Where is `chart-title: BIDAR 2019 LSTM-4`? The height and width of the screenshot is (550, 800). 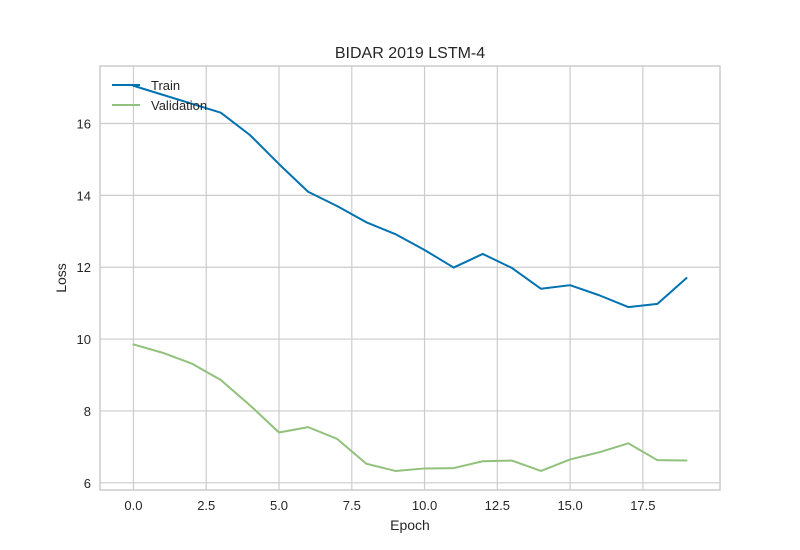
chart-title: BIDAR 2019 LSTM-4 is located at coordinates (410, 53).